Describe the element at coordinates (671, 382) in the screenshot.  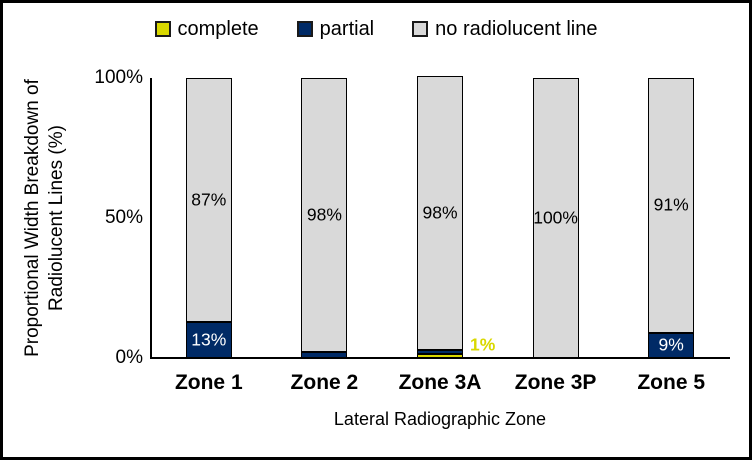
I see `x-category-label: Zone 5` at that location.